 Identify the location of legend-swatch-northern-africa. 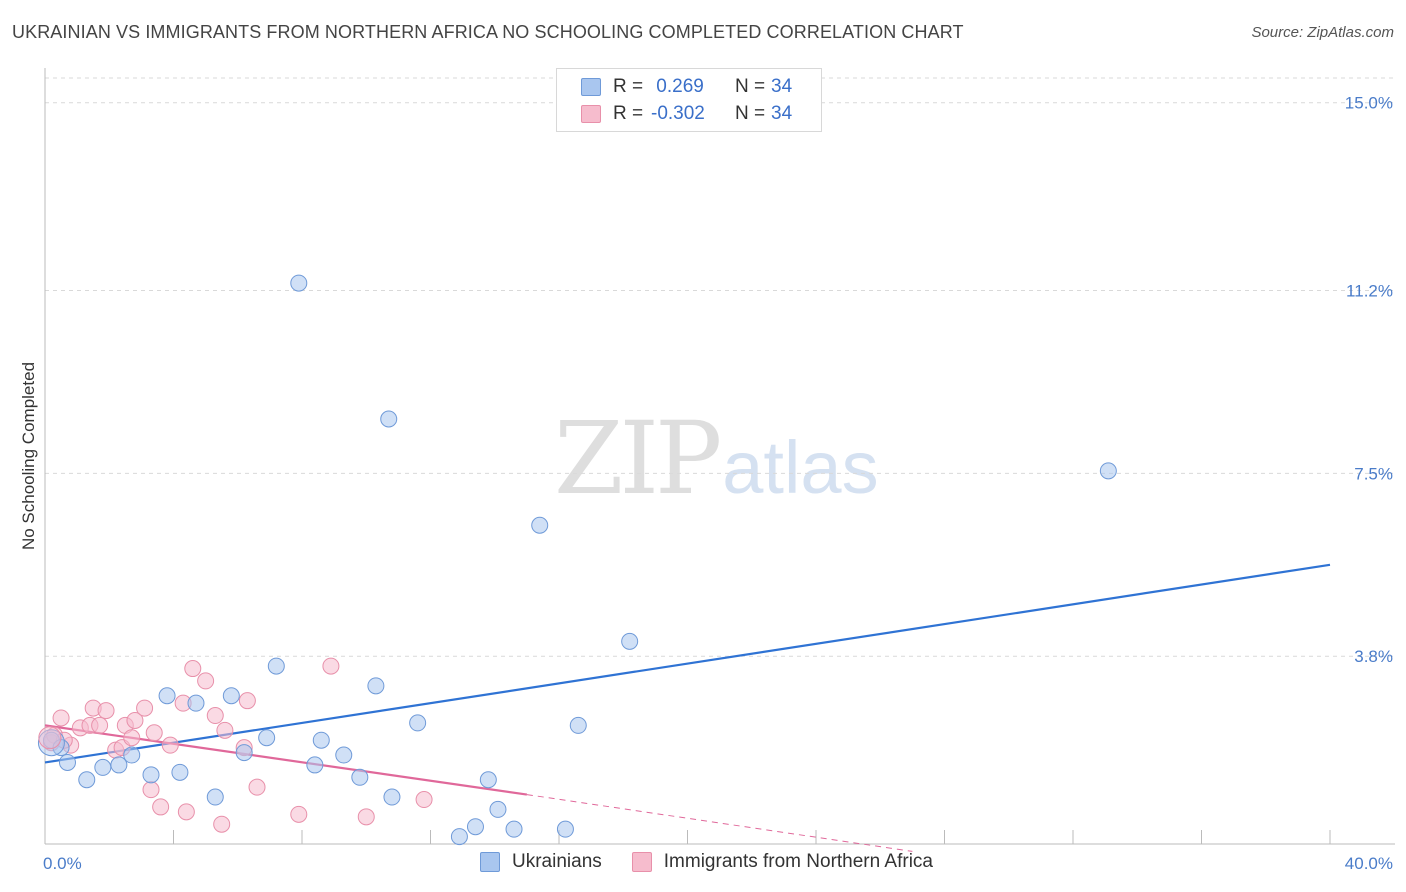
(591, 114).